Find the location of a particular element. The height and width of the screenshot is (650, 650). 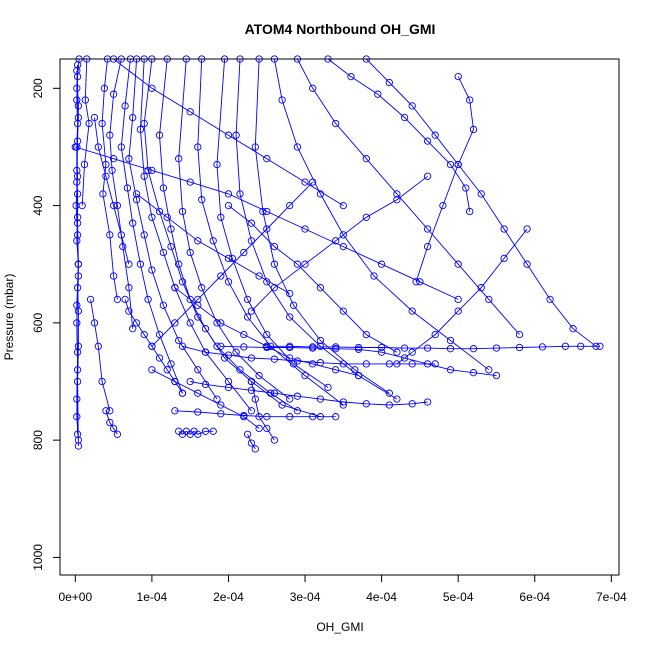

x-tick-label: 1e-04 is located at coordinates (152, 597).